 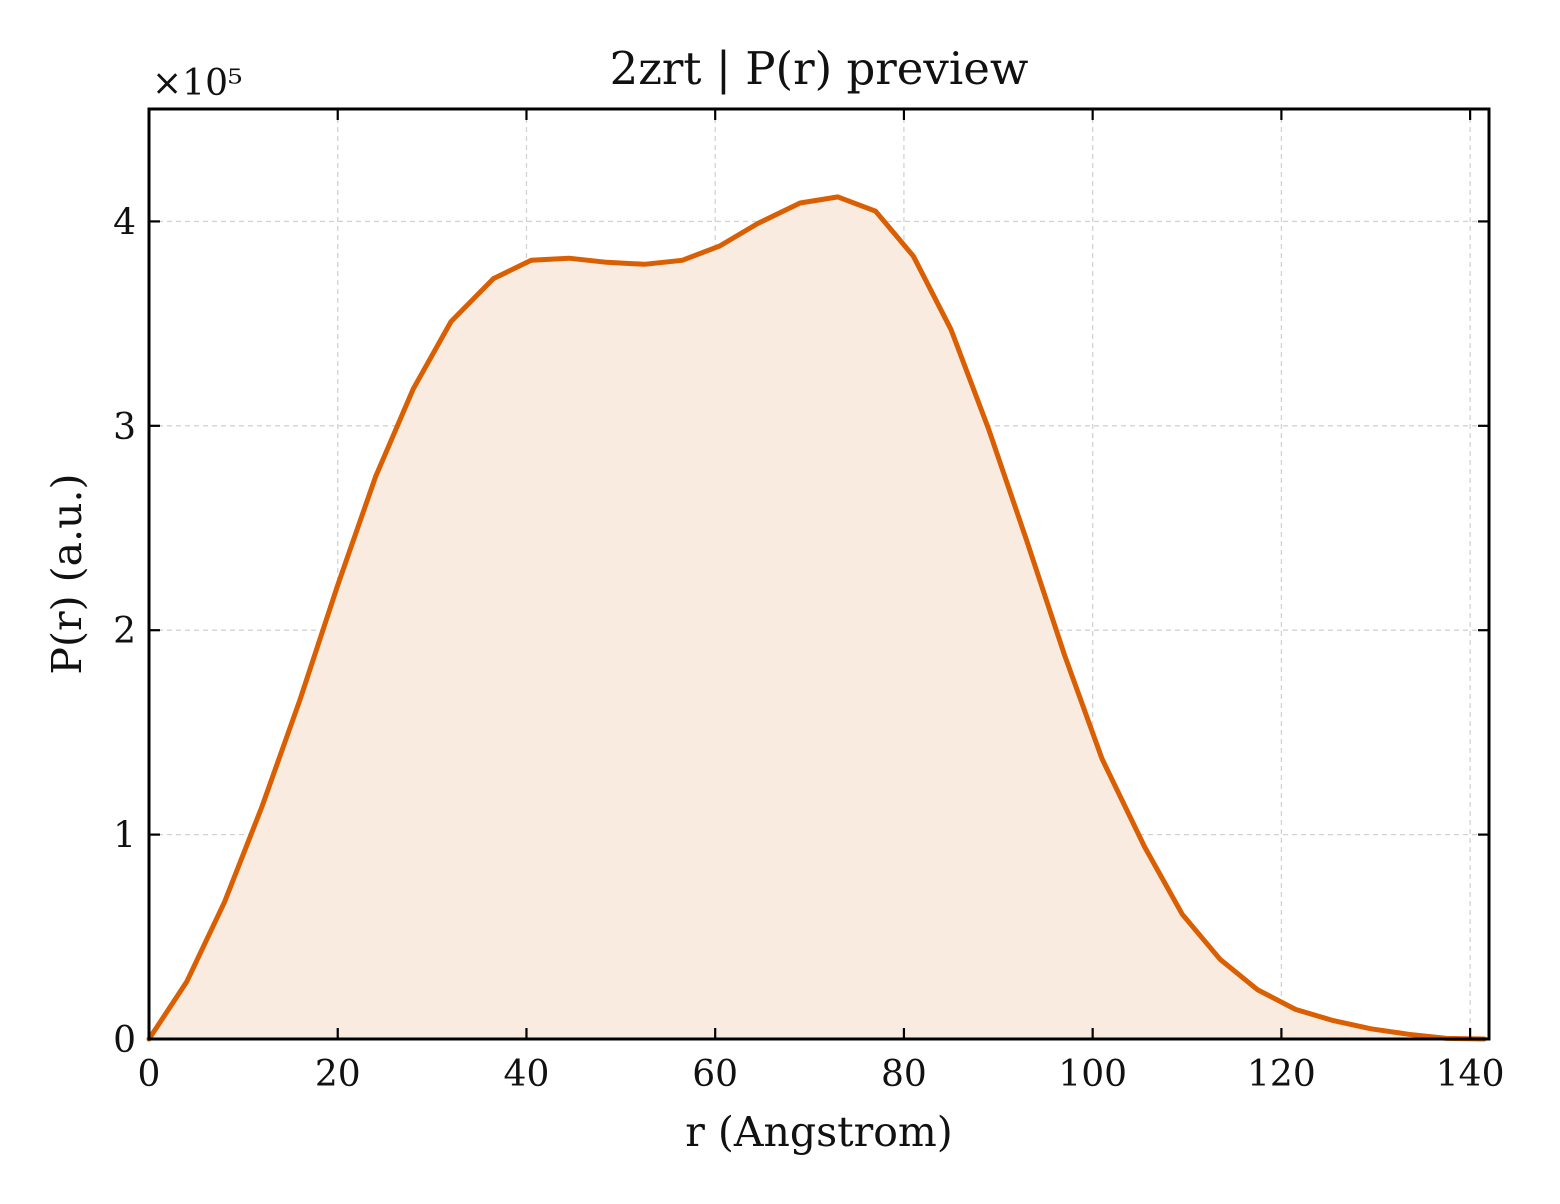 What do you see at coordinates (1092, 1074) in the screenshot?
I see `x-tick-label: 100` at bounding box center [1092, 1074].